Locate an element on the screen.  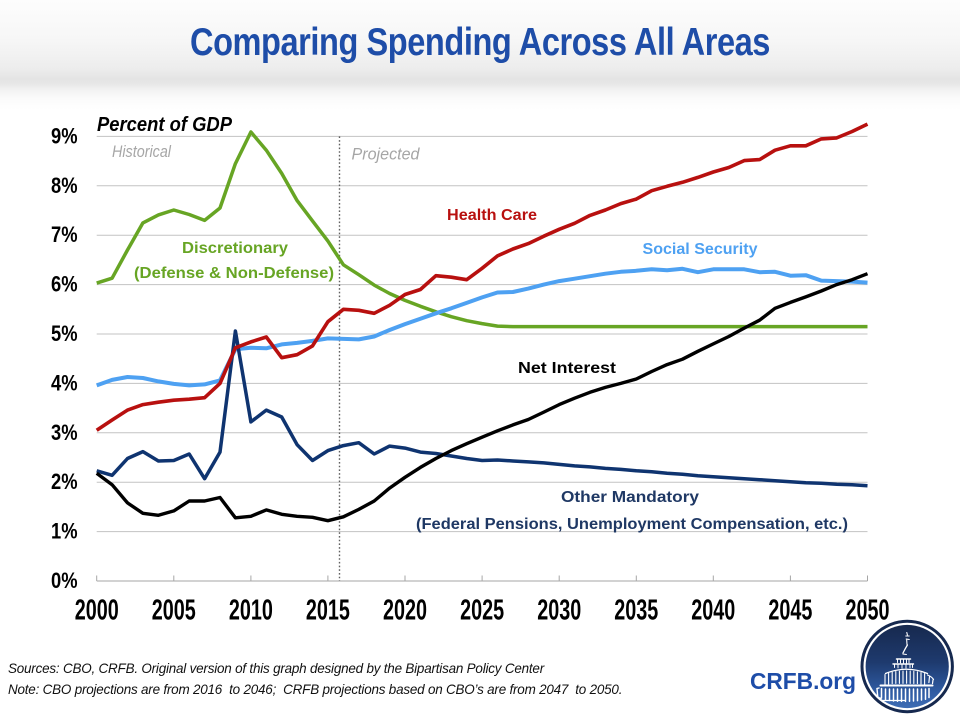
svg-text: Health Care is located at coordinates (492, 215).